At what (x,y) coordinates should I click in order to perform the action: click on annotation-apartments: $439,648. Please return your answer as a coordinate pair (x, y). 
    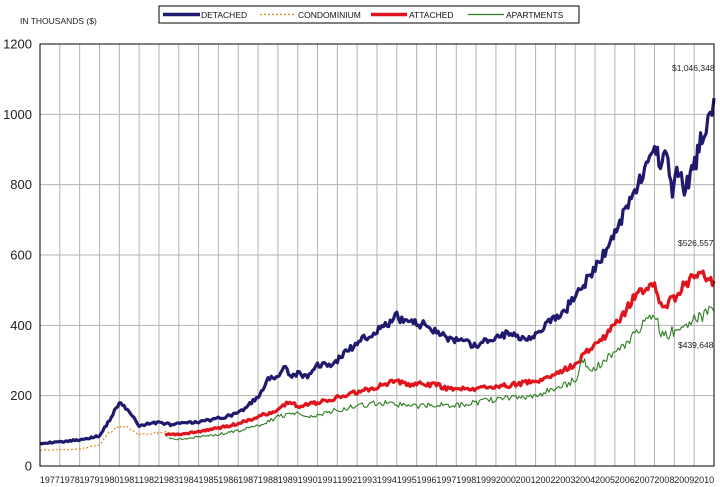
    Looking at the image, I should click on (696, 345).